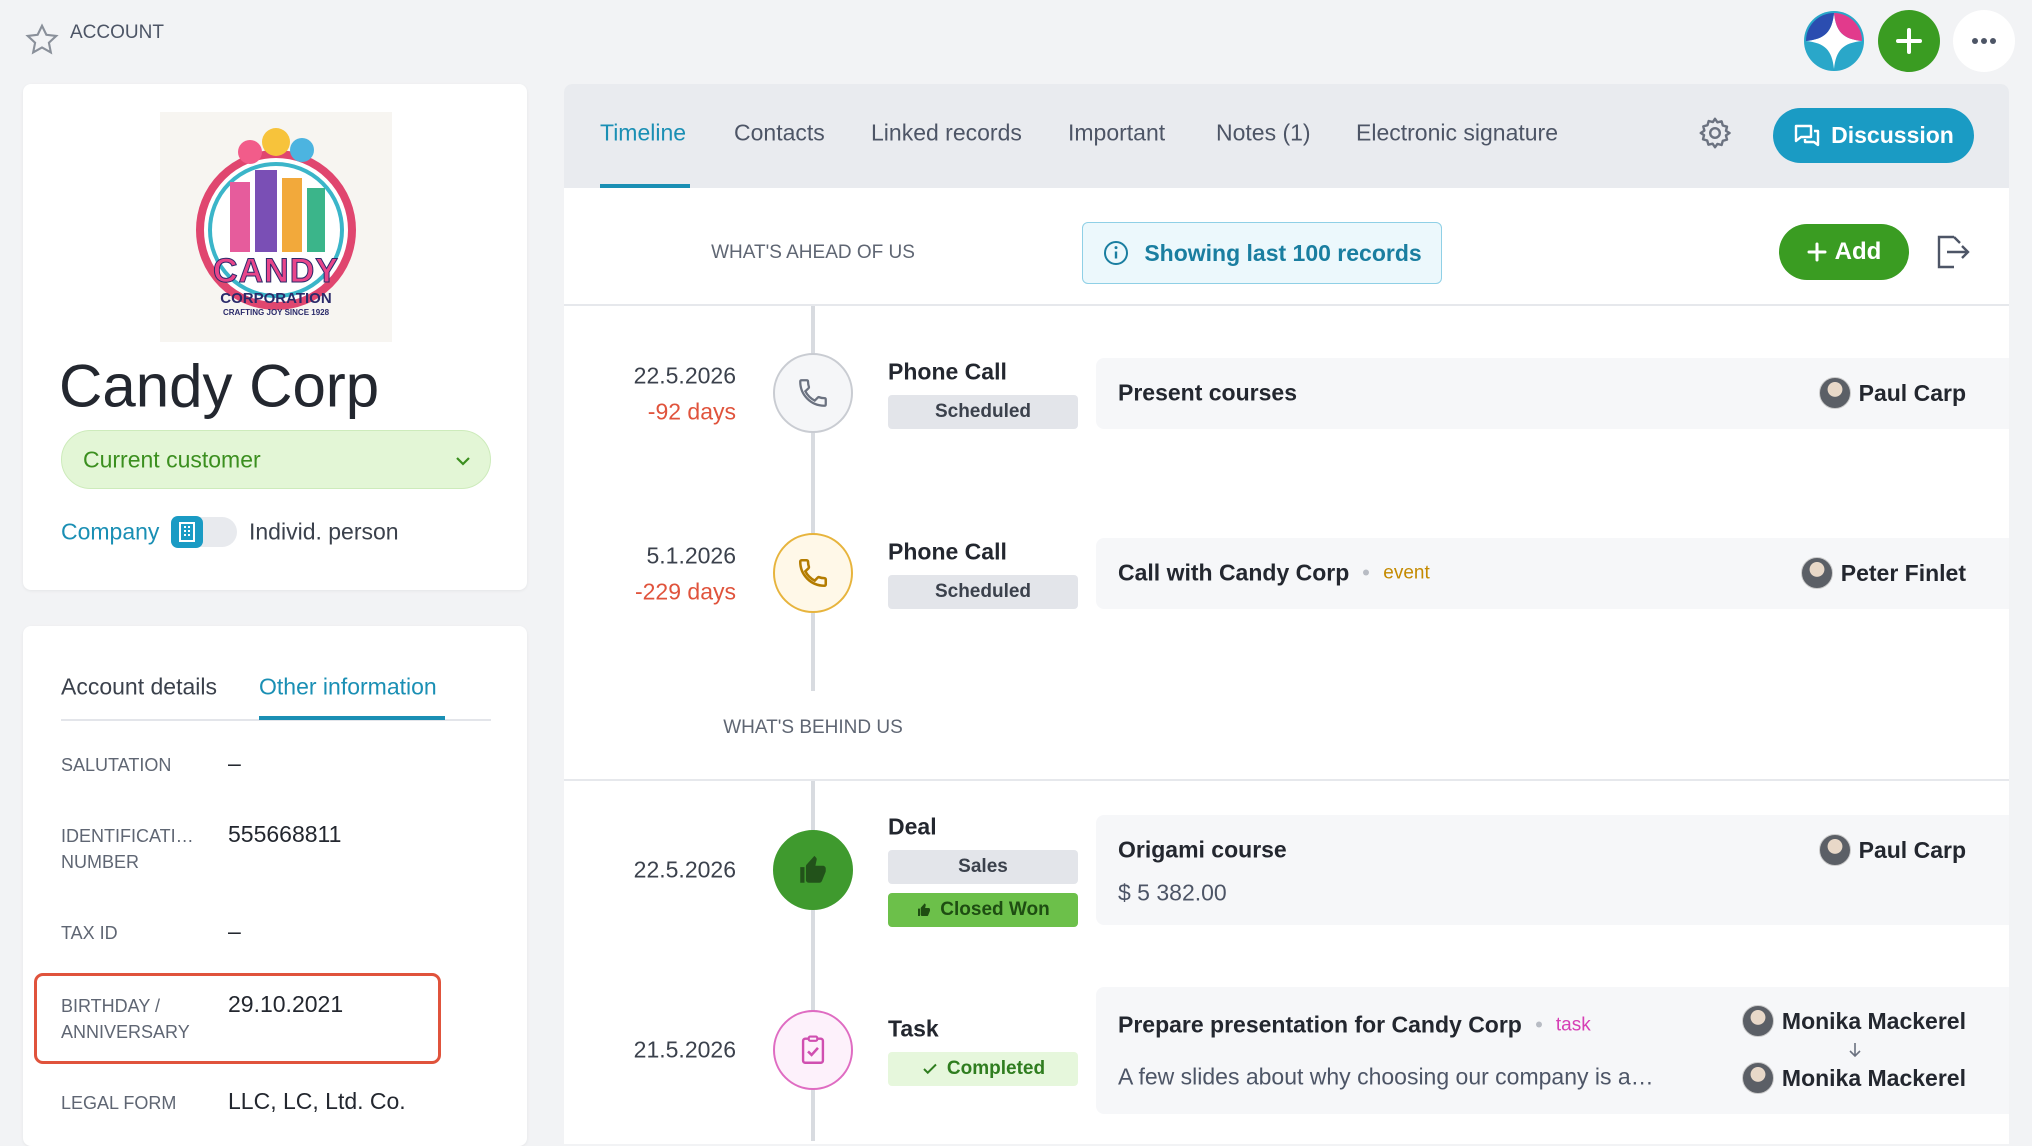  I want to click on entry-icon, so click(813, 573).